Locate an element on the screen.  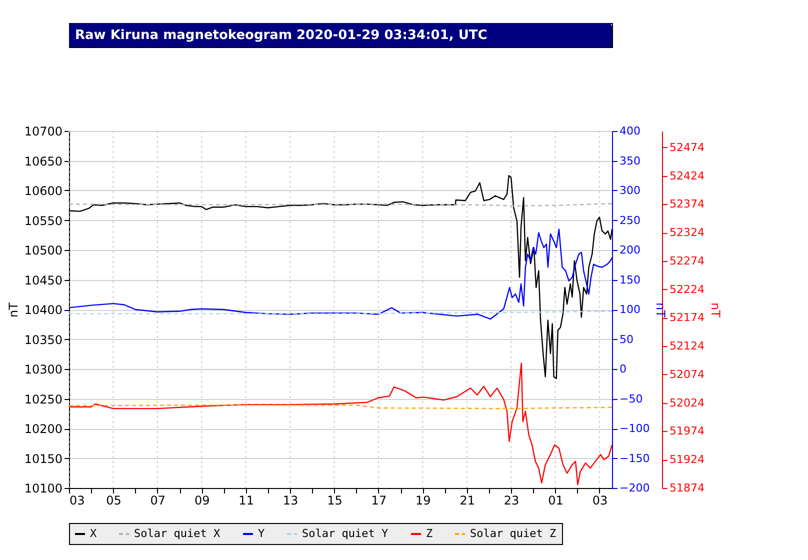
y3-tick-label: 52274 is located at coordinates (687, 261).